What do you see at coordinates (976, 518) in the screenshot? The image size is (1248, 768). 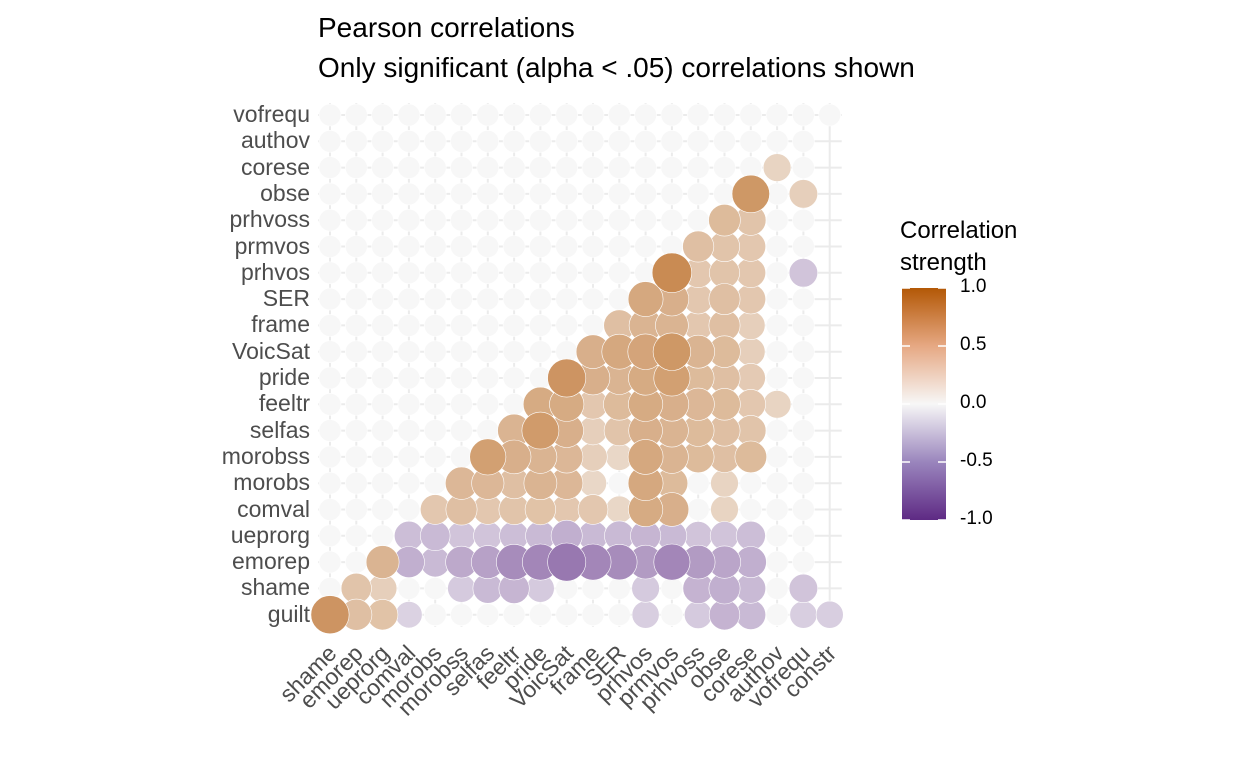 I see `legend-tick-label: -1.0` at bounding box center [976, 518].